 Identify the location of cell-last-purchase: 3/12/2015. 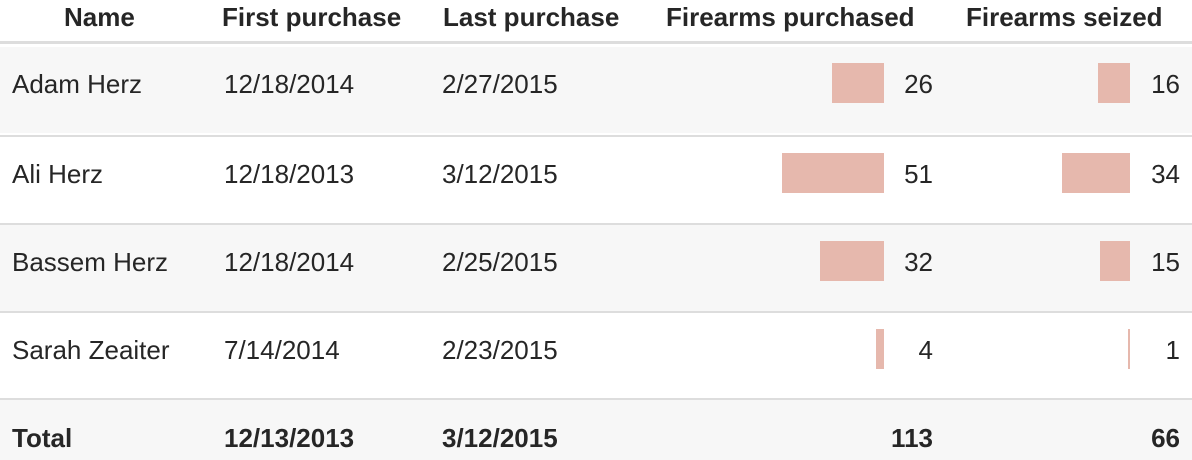
(500, 174).